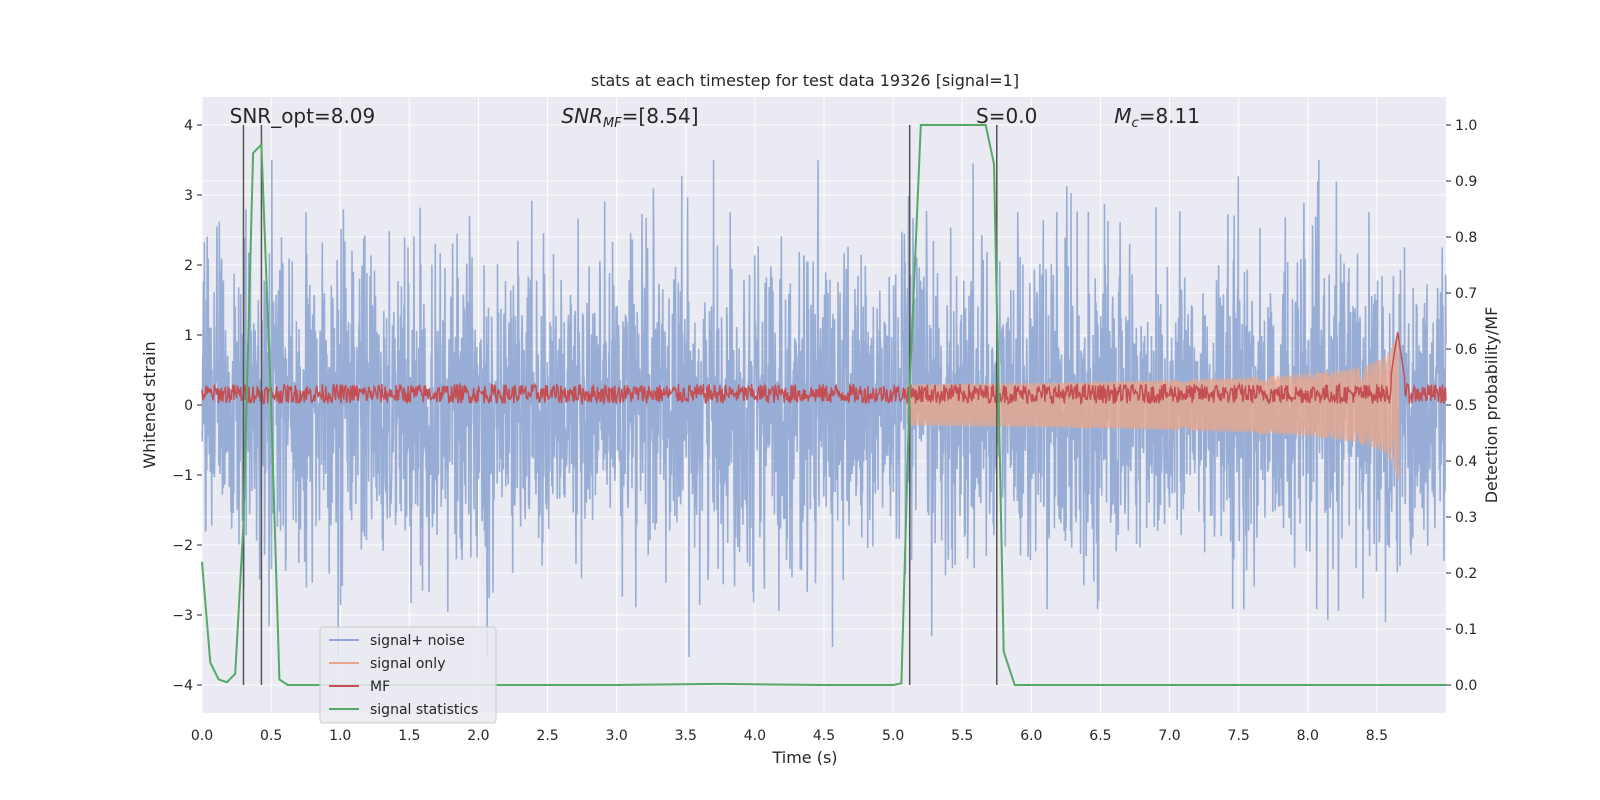 This screenshot has height=800, width=1600. Describe the element at coordinates (1466, 182) in the screenshot. I see `y2-tick-label: 0.9` at that location.